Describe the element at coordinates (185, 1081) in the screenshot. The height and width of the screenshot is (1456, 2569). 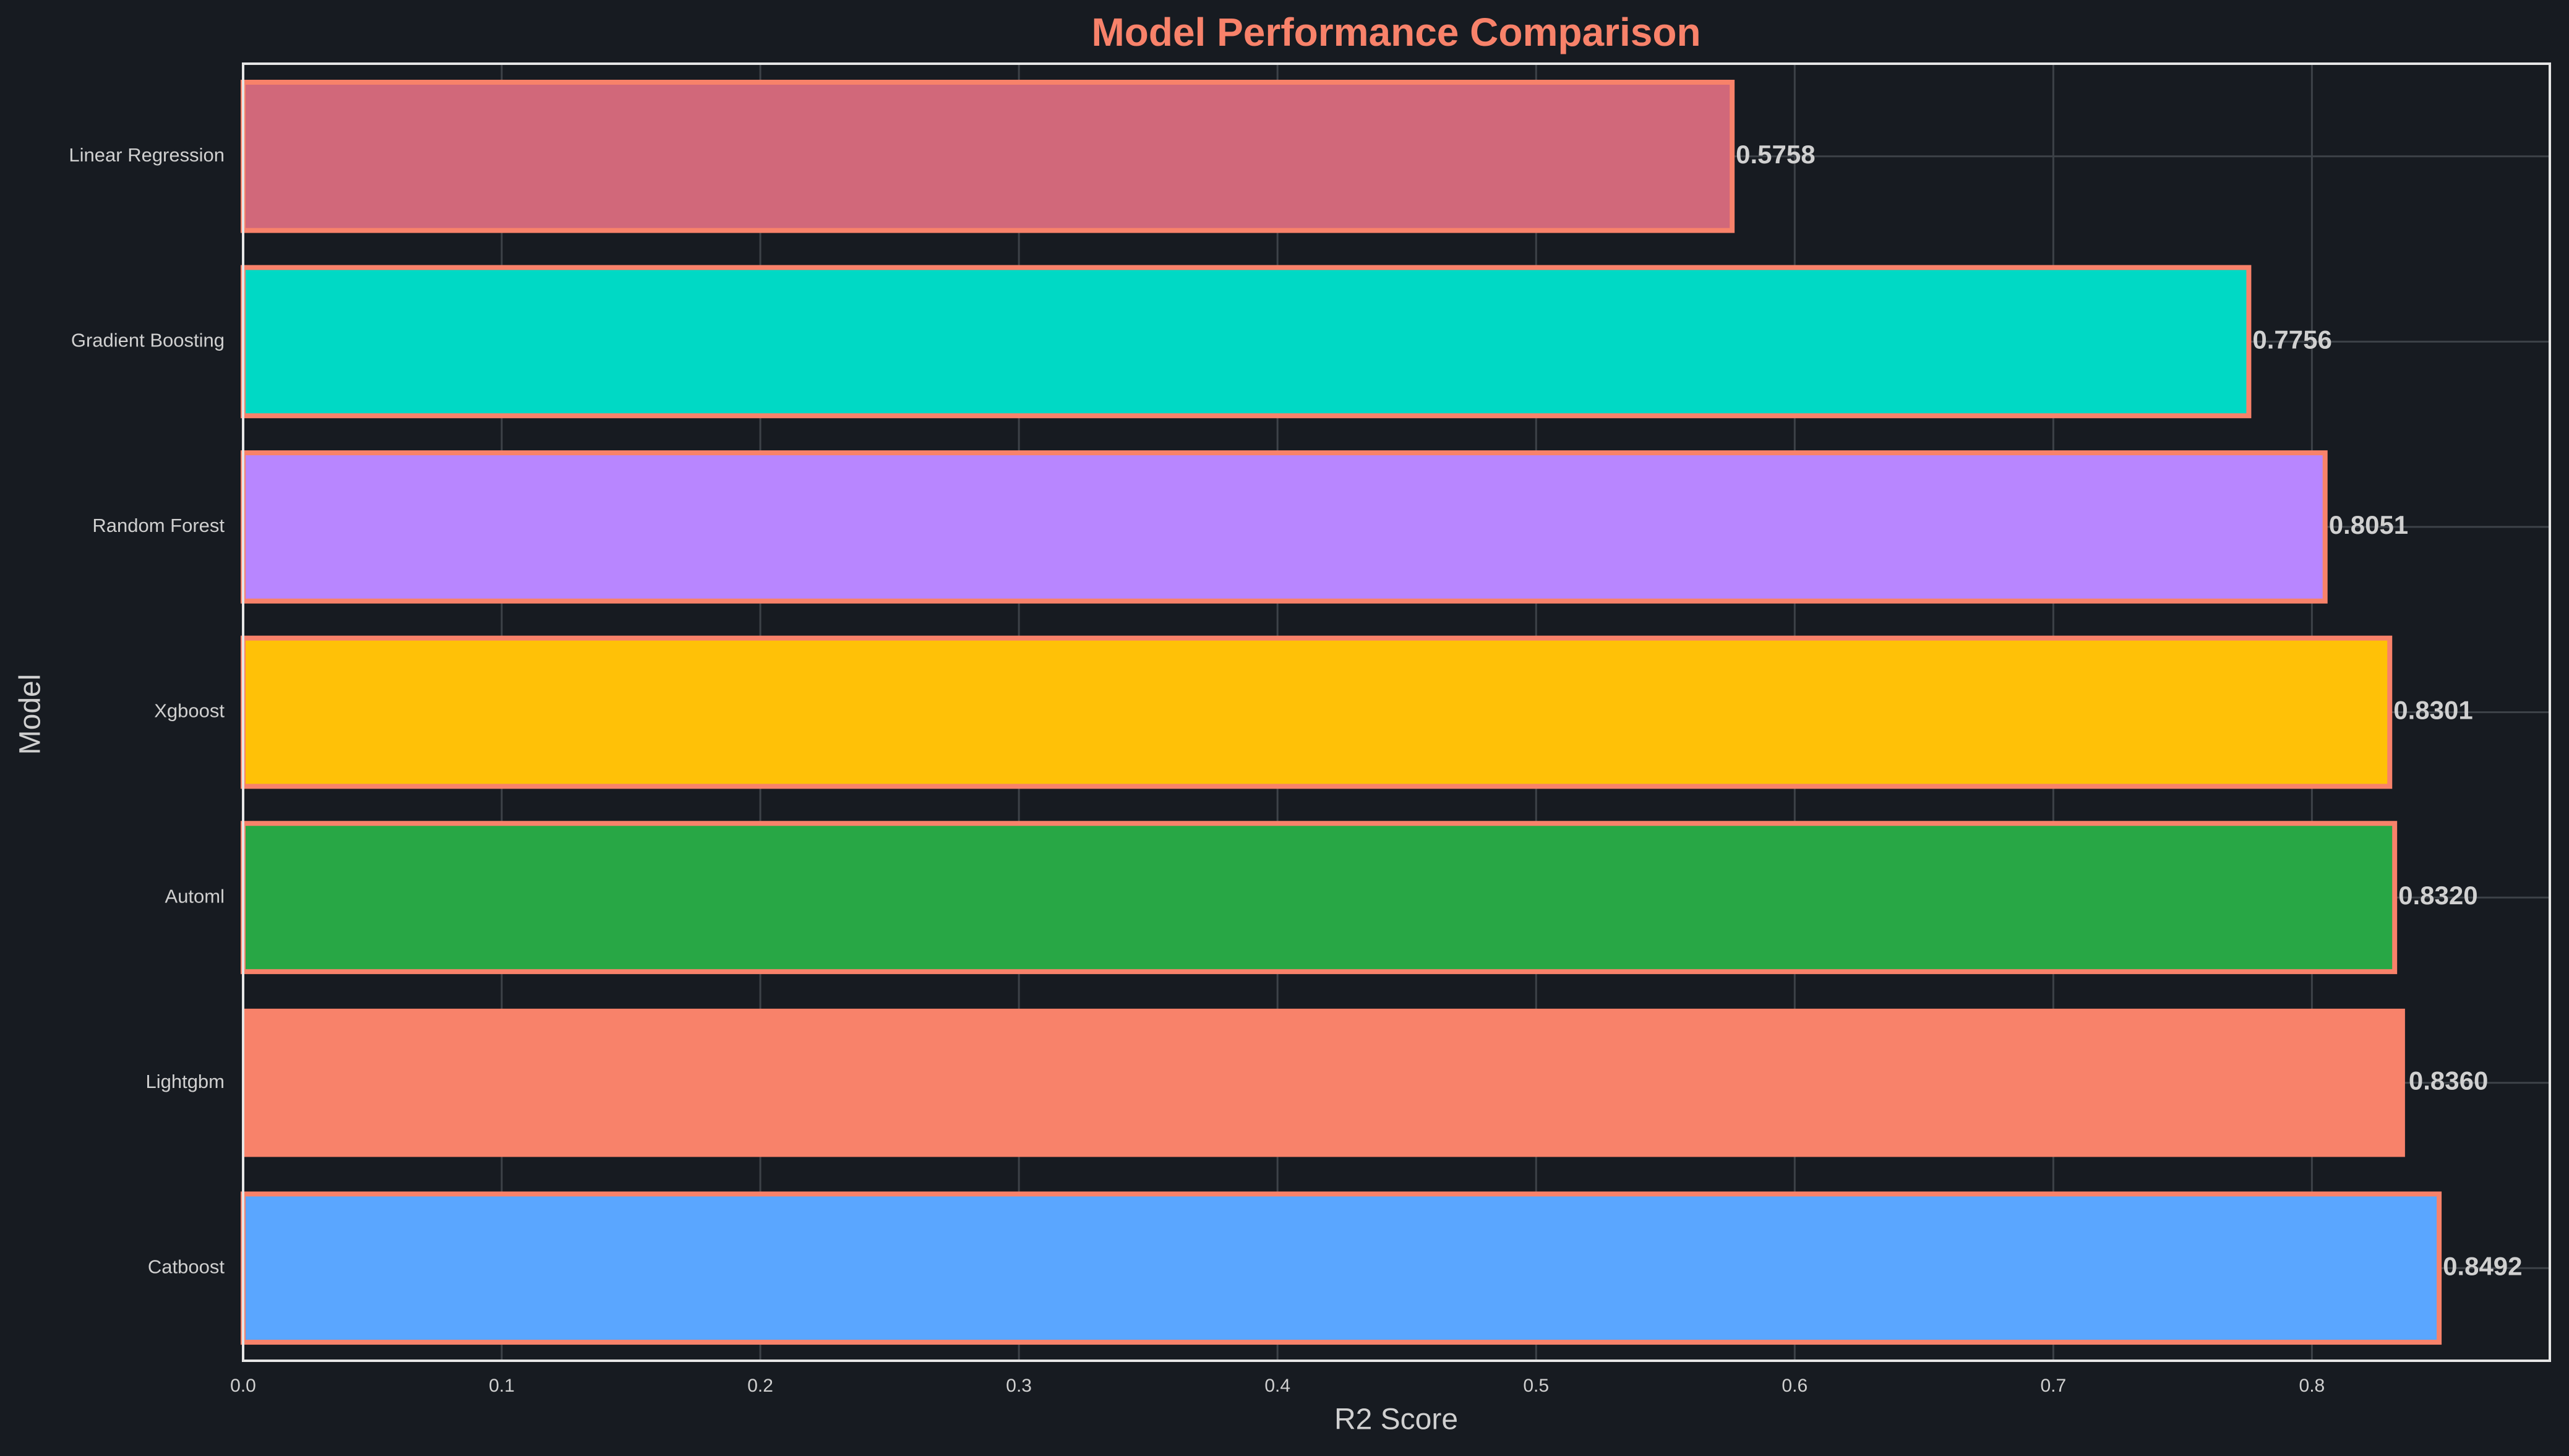
I see `y-tick-label: Lightgbm` at that location.